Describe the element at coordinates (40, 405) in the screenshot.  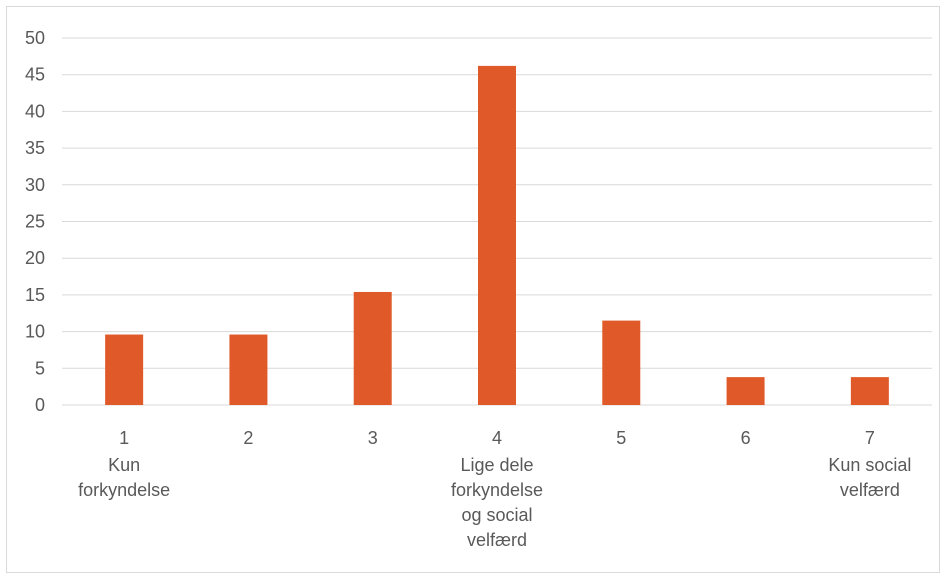
I see `y-tick-label: 0` at that location.